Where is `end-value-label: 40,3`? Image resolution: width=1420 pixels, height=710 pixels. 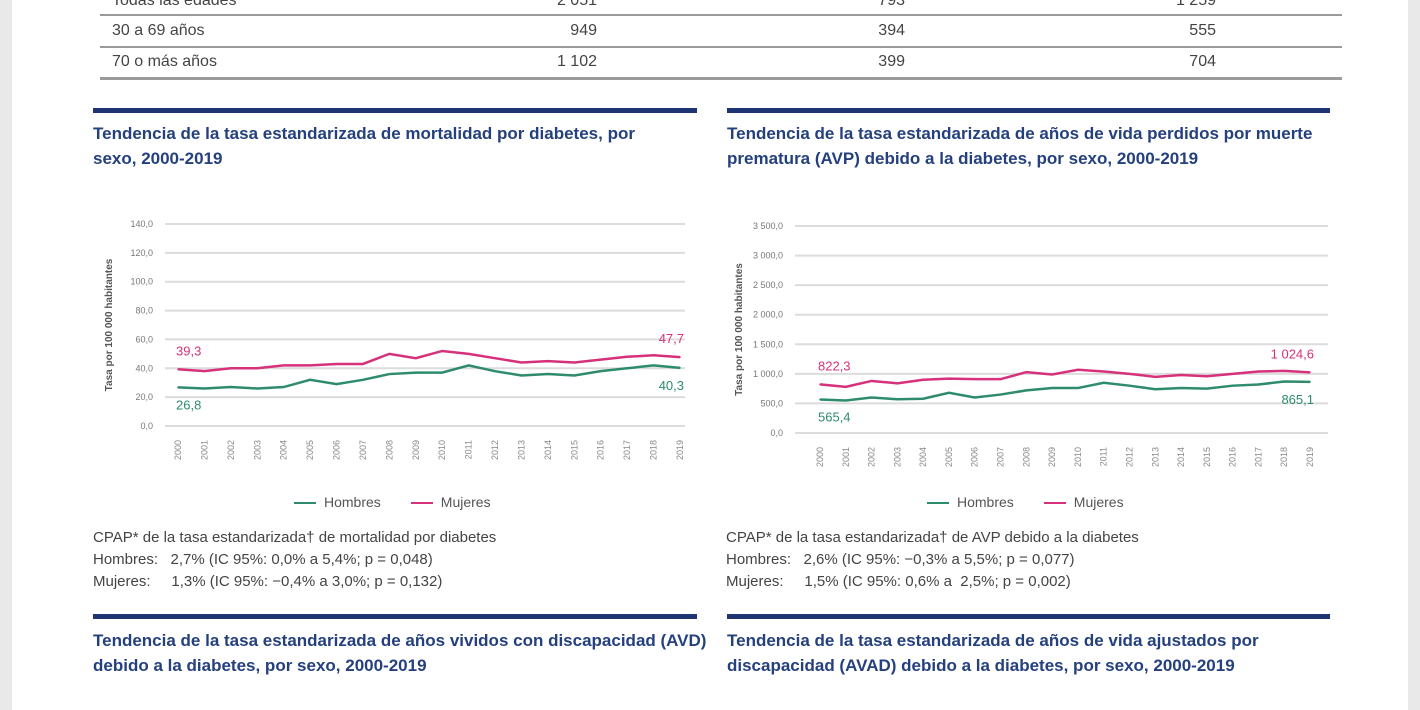
end-value-label: 40,3 is located at coordinates (671, 385).